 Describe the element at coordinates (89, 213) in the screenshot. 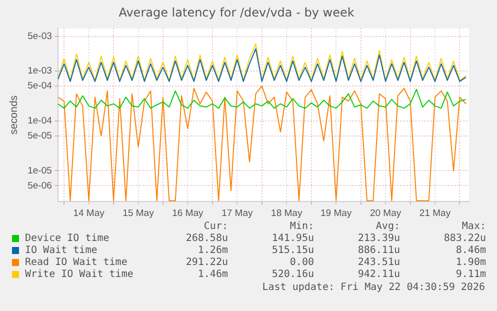

I see `x-tick-label: 14 May` at that location.